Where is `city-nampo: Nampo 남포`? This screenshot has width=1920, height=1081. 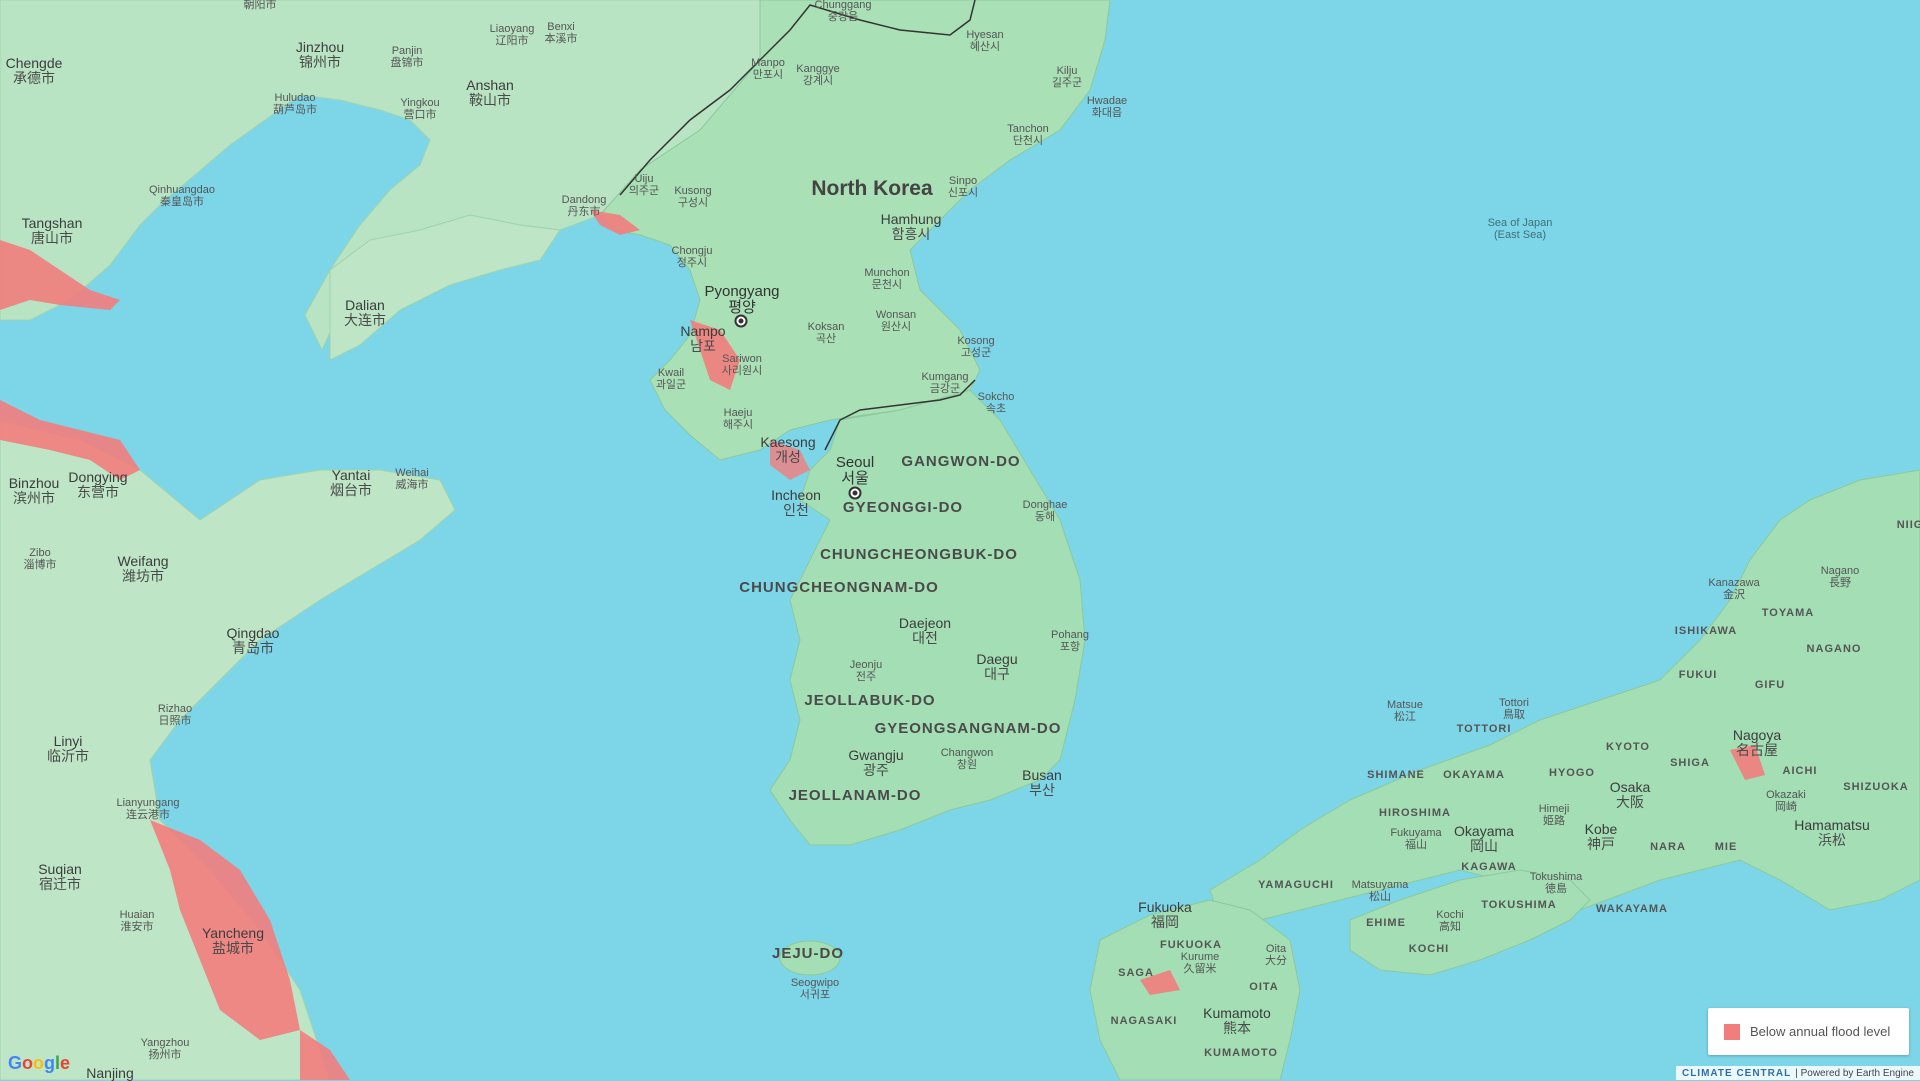
city-nampo: Nampo 남포 is located at coordinates (703, 338).